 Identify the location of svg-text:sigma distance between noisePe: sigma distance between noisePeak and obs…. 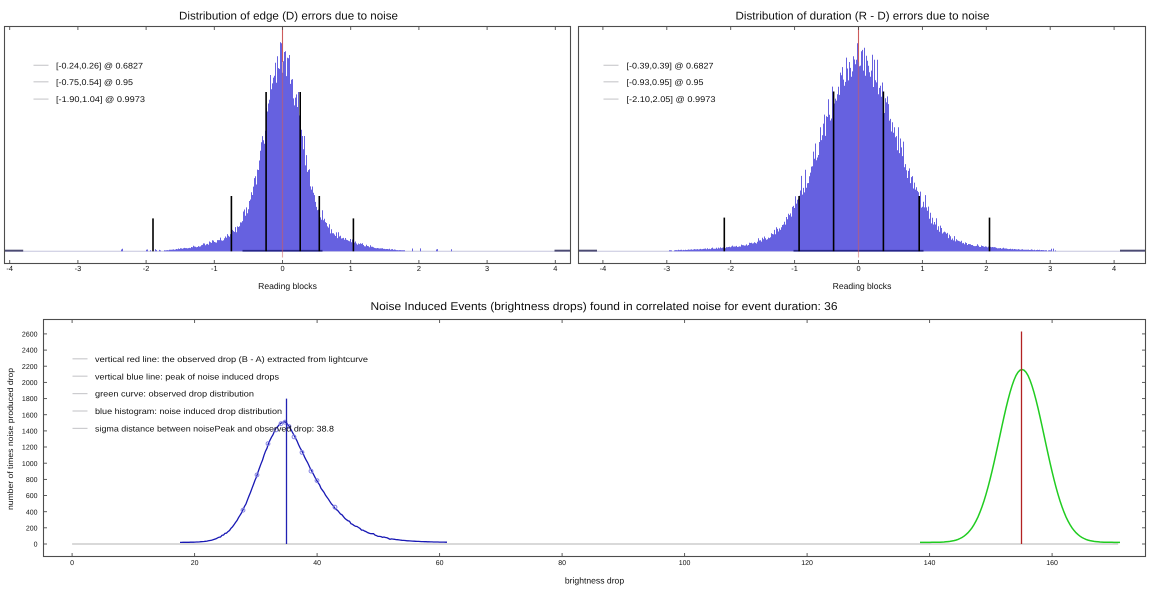
(214, 429).